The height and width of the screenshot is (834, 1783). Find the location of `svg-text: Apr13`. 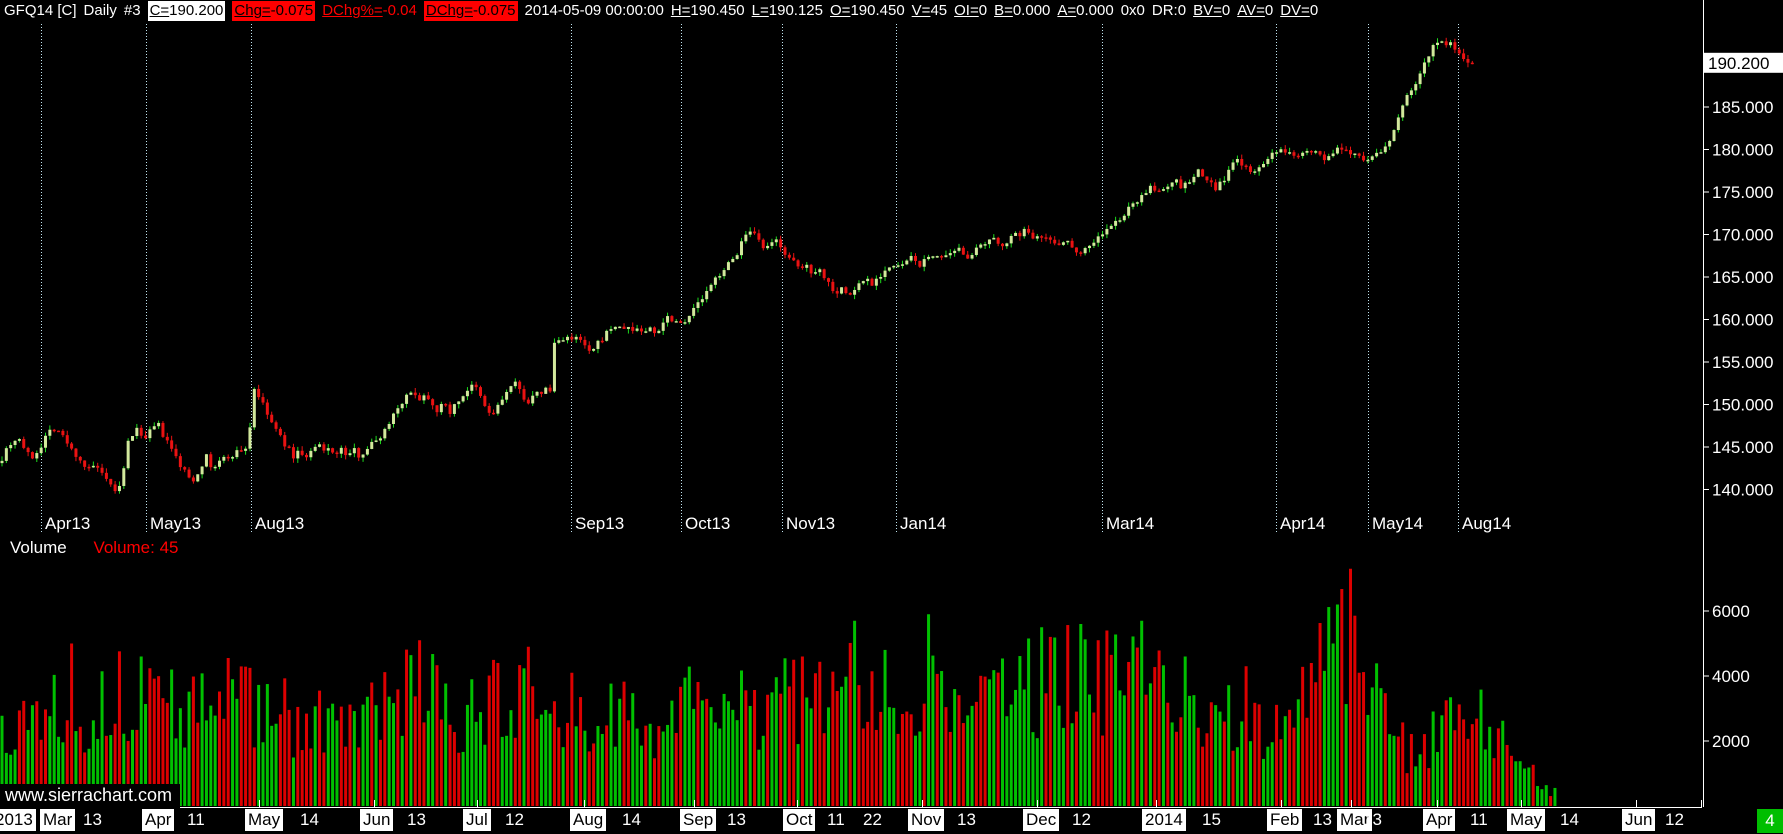

svg-text: Apr13 is located at coordinates (67, 523).